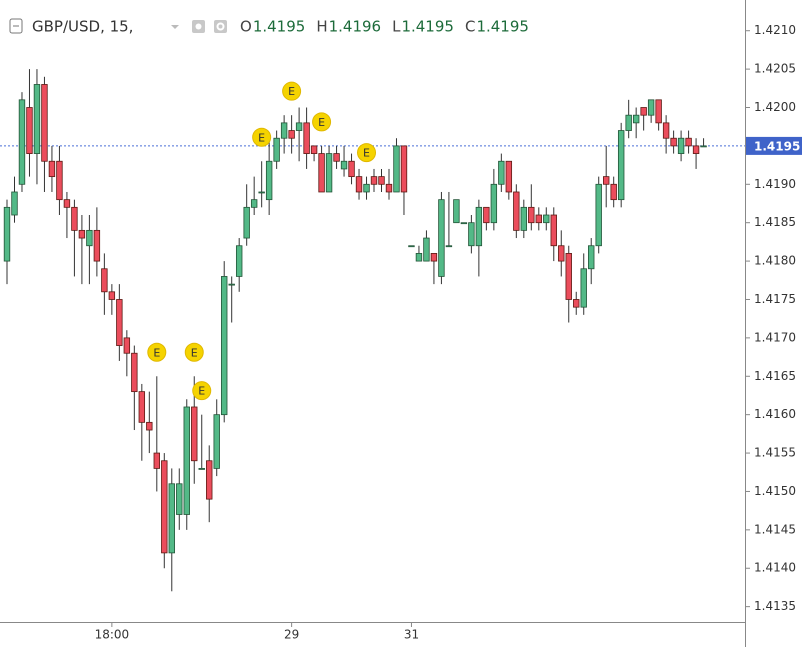  I want to click on ohlc-label: L, so click(396, 27).